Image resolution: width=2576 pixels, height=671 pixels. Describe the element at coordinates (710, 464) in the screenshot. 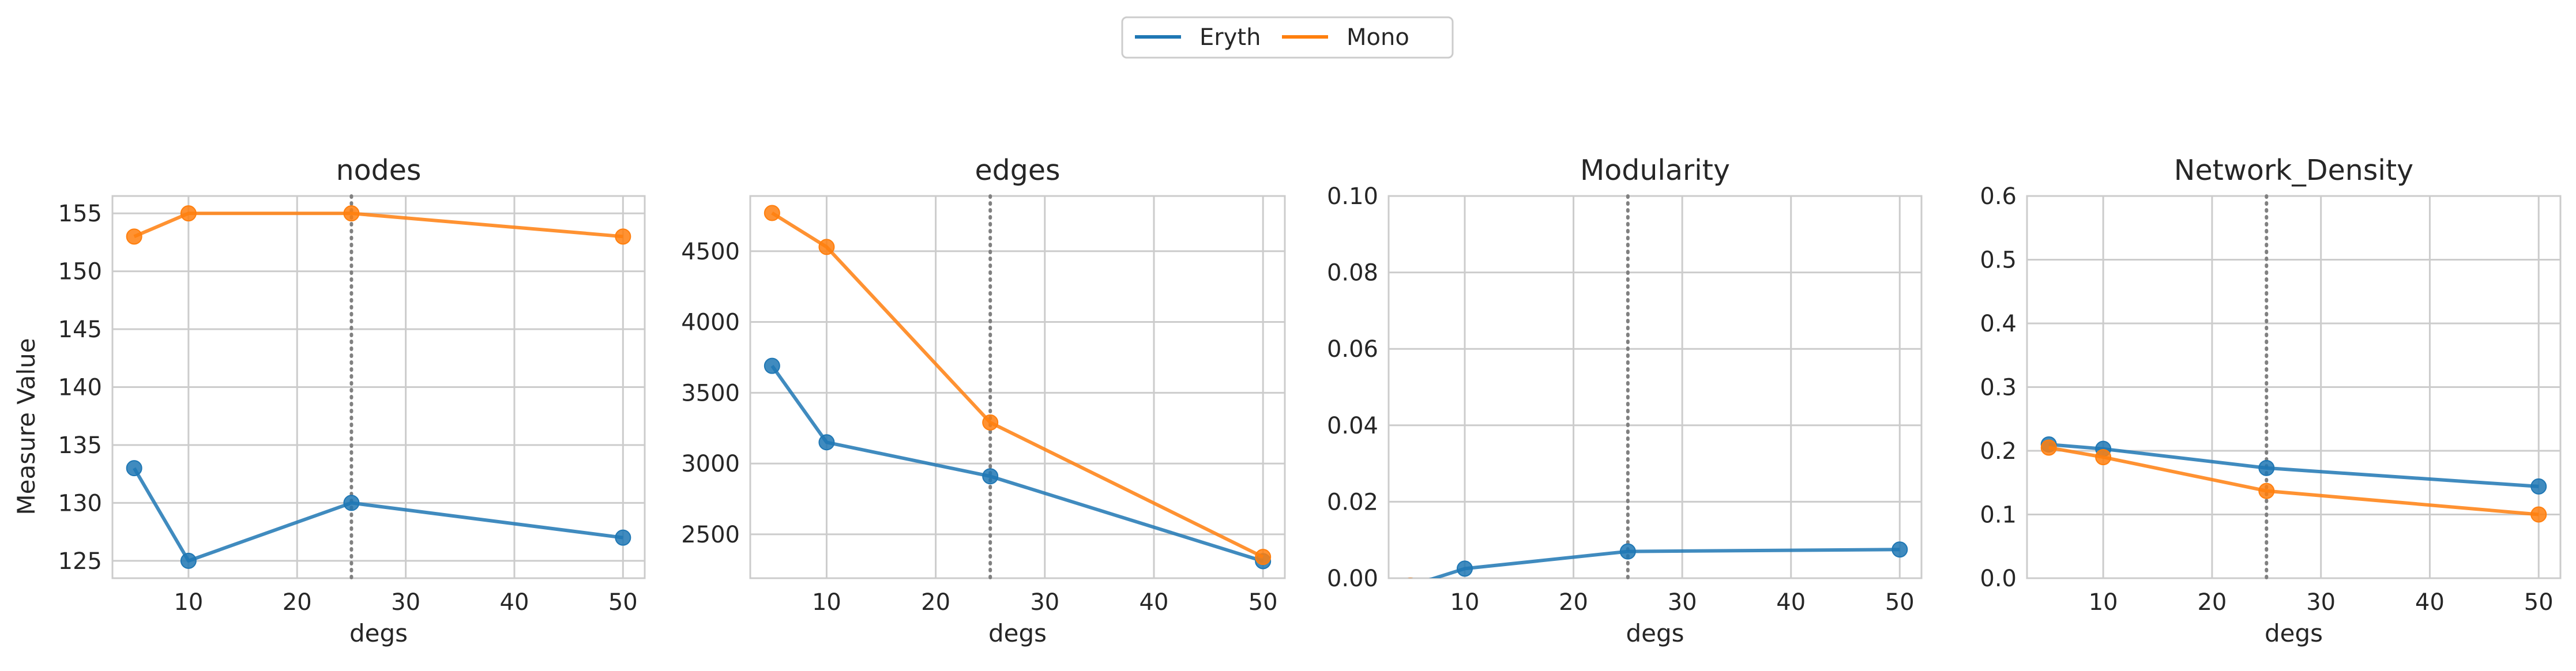

I see `y-tick-label: 3000` at that location.